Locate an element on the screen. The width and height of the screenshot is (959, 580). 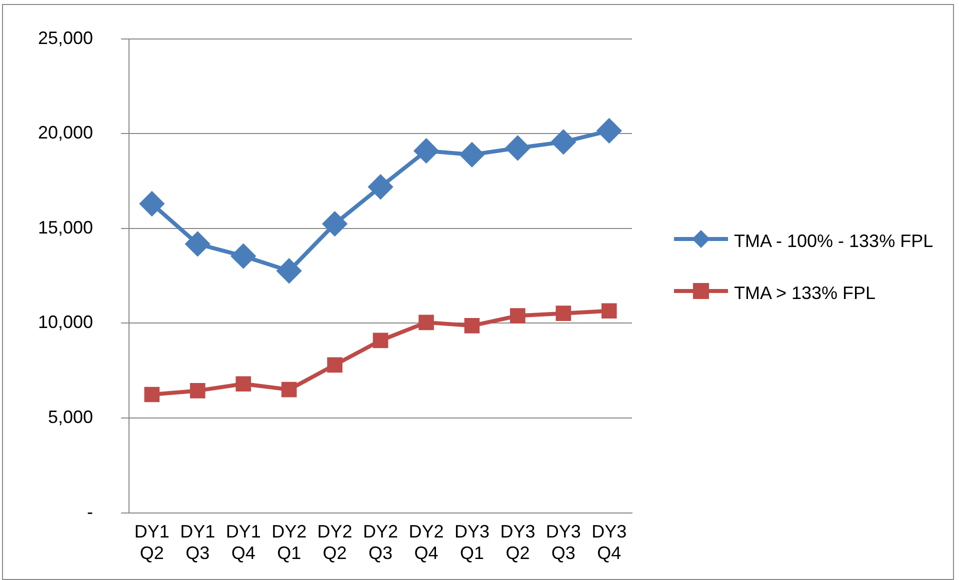
x-tick-label: DY2 Q4 is located at coordinates (426, 543).